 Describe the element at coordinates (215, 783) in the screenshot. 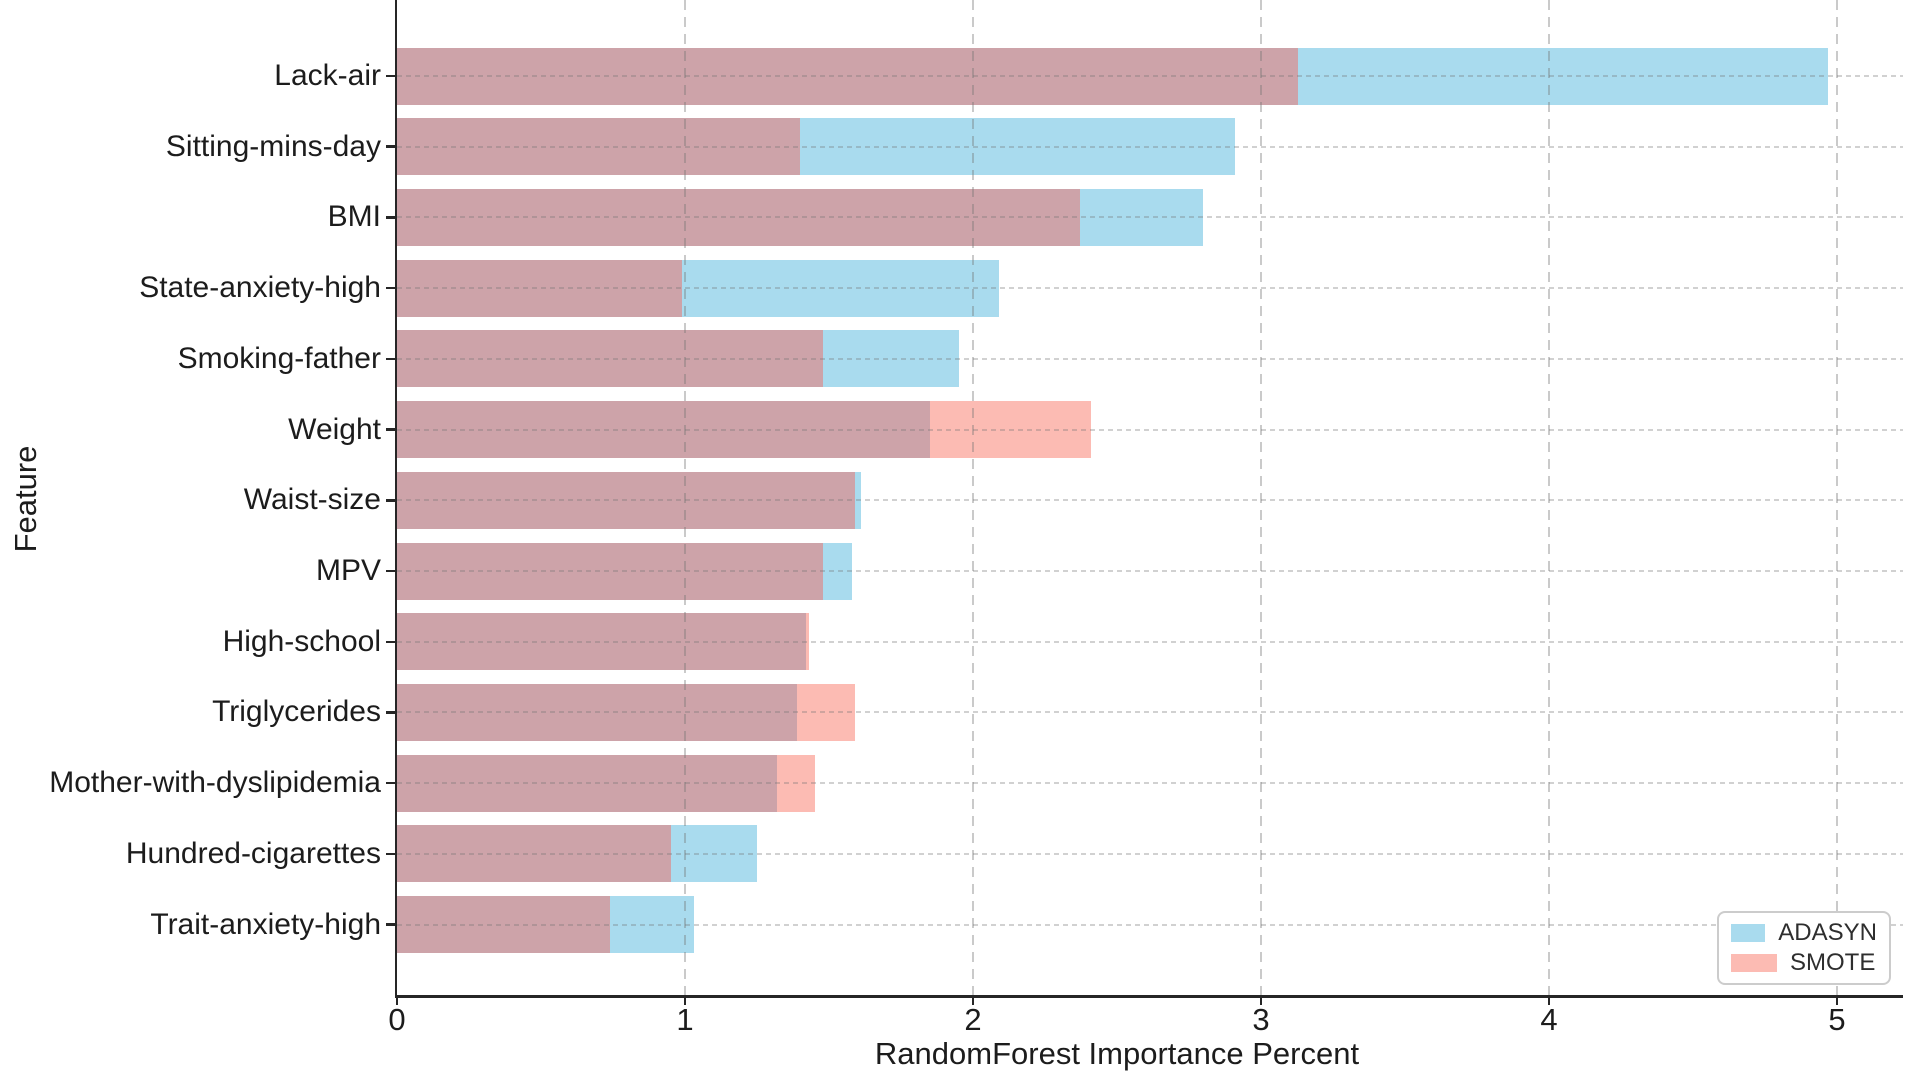

I see `y-tick-label: Mother-with-dyslipidemia` at that location.